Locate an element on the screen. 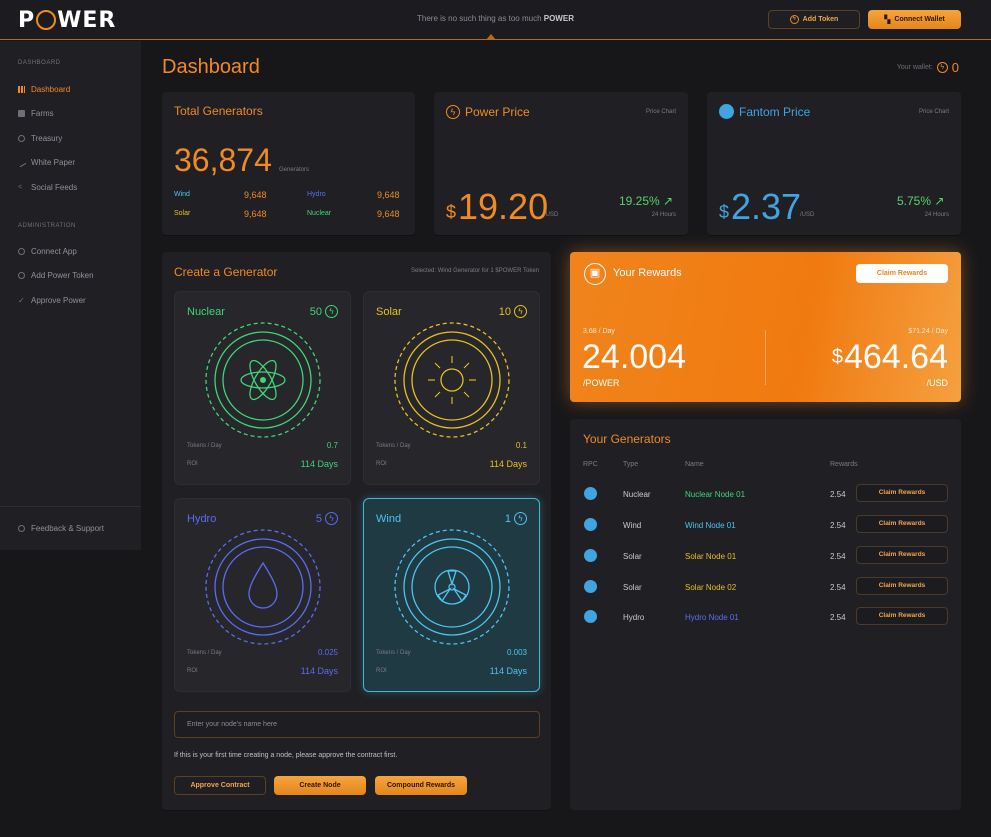  generator-name: Solar is located at coordinates (389, 312).